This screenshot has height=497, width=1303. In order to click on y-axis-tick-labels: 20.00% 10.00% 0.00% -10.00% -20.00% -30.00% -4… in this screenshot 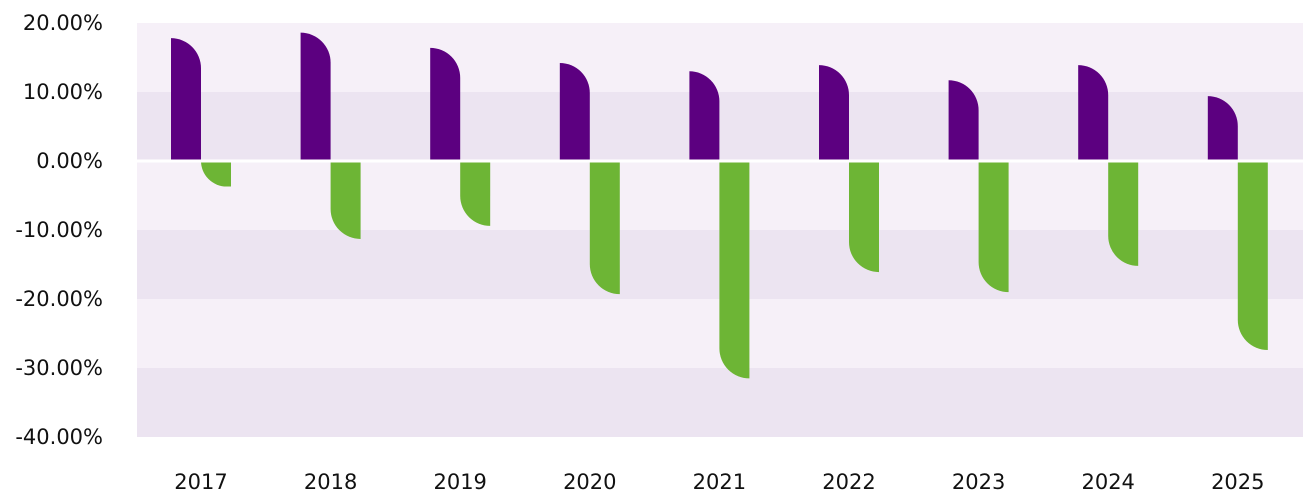, I will do `click(59, 230)`.